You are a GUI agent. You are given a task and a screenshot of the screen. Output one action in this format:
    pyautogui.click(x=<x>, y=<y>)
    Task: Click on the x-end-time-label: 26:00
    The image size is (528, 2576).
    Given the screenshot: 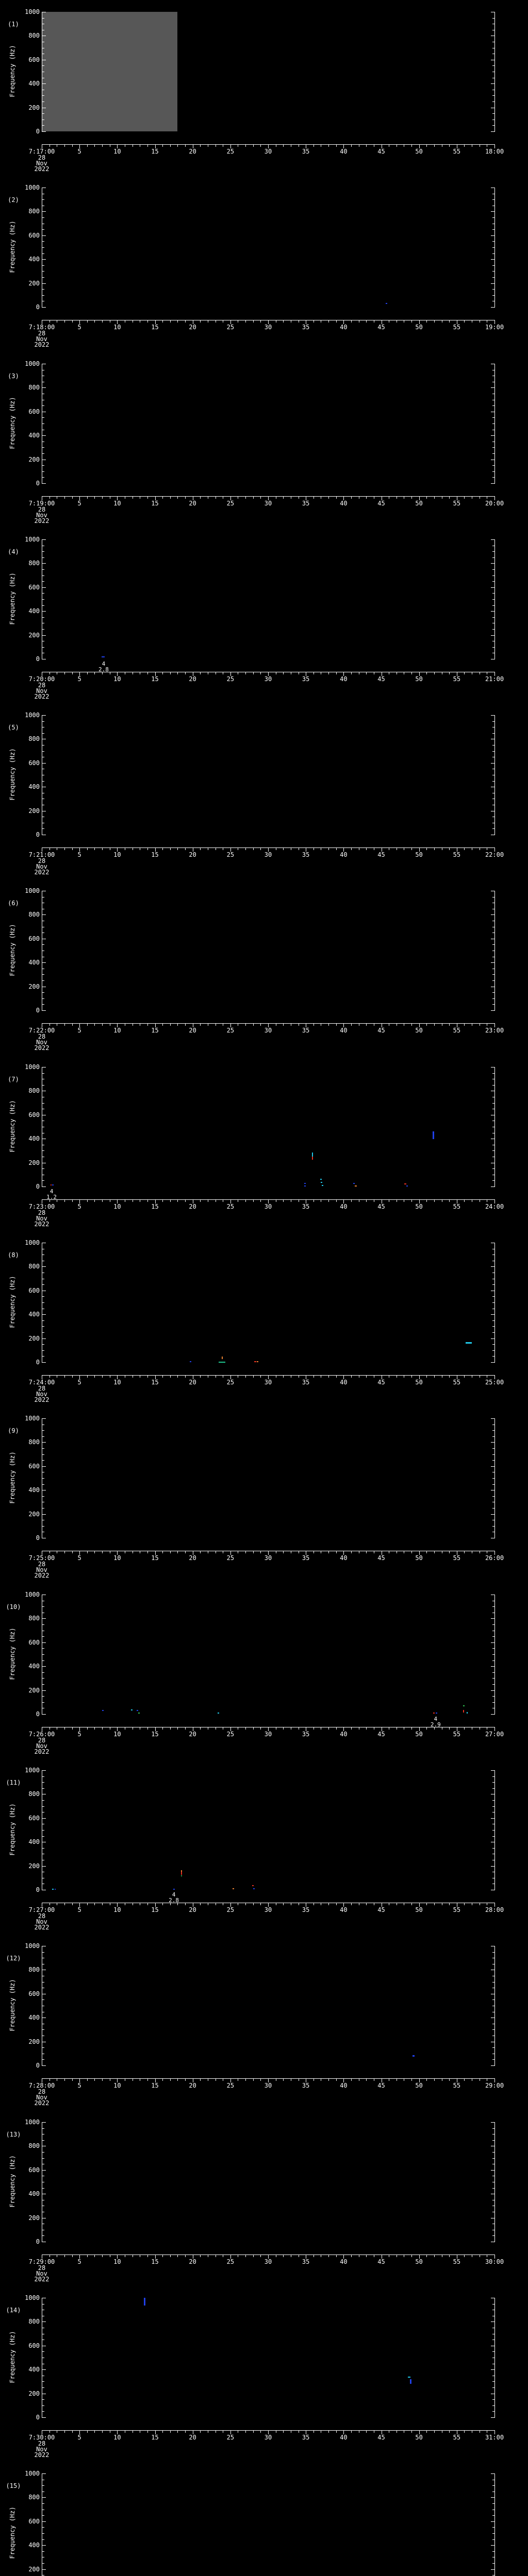 What is the action you would take?
    pyautogui.click(x=494, y=1558)
    